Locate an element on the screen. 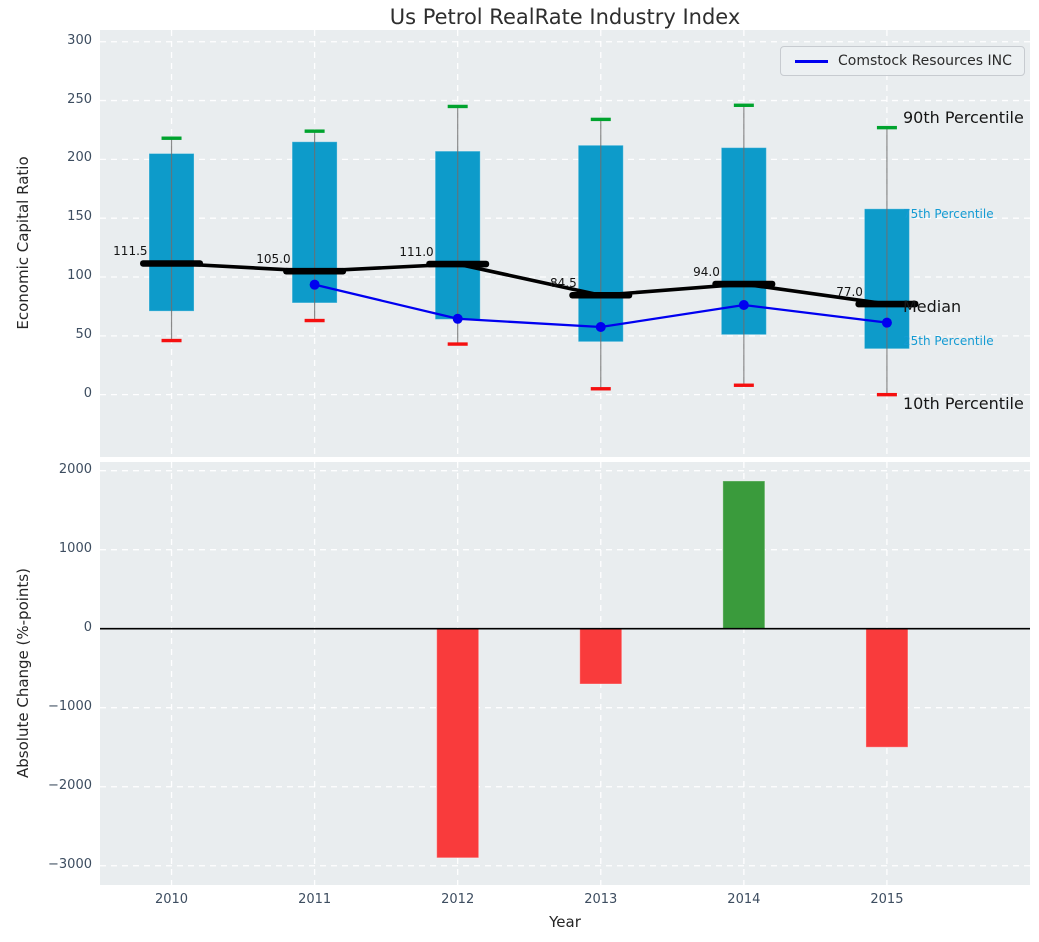 Image resolution: width=1039 pixels, height=942 pixels. comstock-point-2013 is located at coordinates (600, 327).